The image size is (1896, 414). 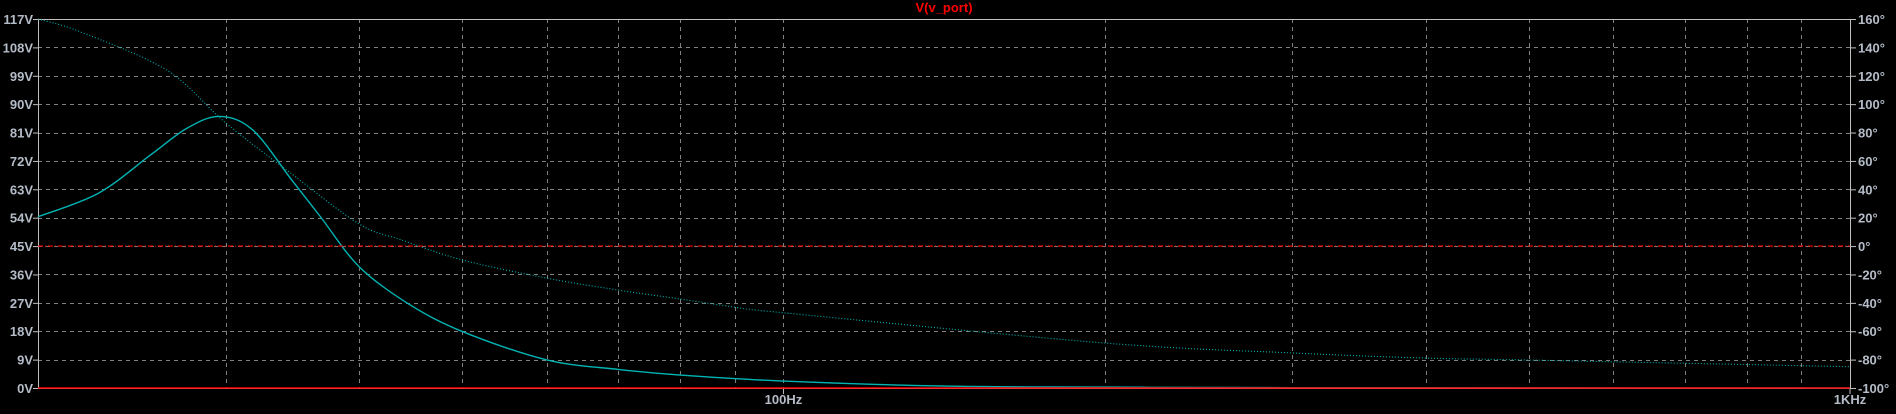 What do you see at coordinates (1316, 397) in the screenshot?
I see `x-axis: 100Hz 1KHz` at bounding box center [1316, 397].